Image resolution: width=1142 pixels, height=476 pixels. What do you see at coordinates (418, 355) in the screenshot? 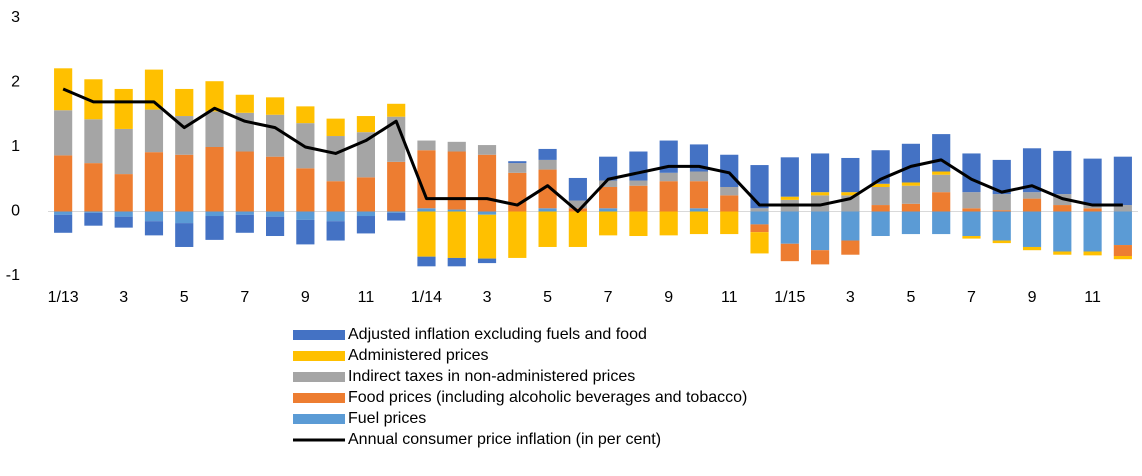
I see `legend-label: Administered prices` at bounding box center [418, 355].